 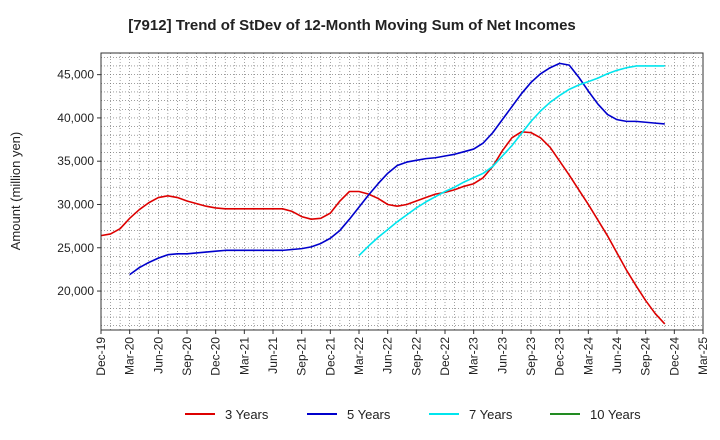 What do you see at coordinates (79, 183) in the screenshot?
I see `y-axis-ticks: 20,000 25,000 30,000 35,000 40,000 45,000` at bounding box center [79, 183].